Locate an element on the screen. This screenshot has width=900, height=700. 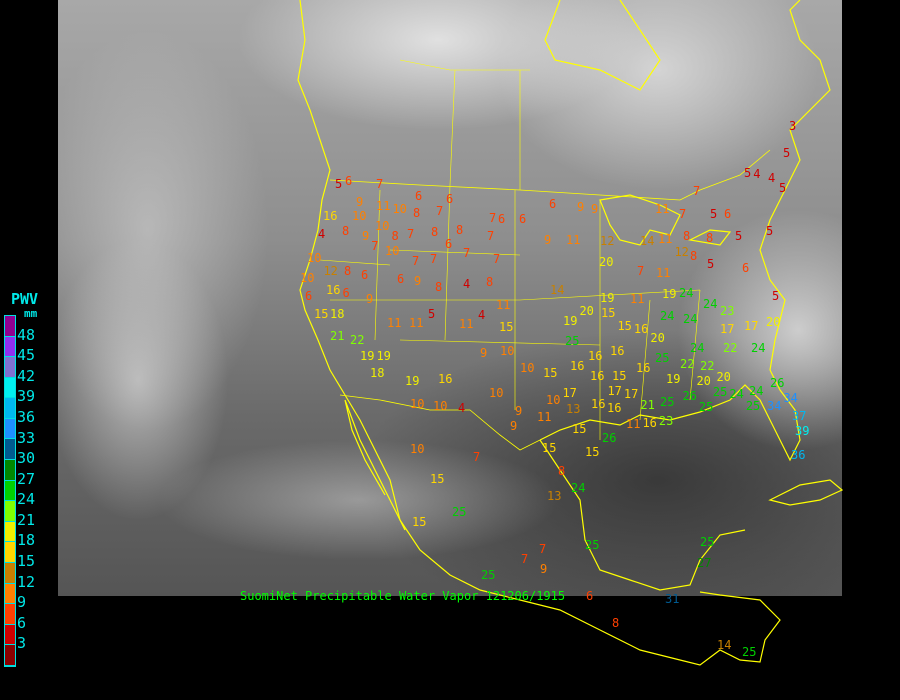
legend-label: 6 is located at coordinates (22, 622).